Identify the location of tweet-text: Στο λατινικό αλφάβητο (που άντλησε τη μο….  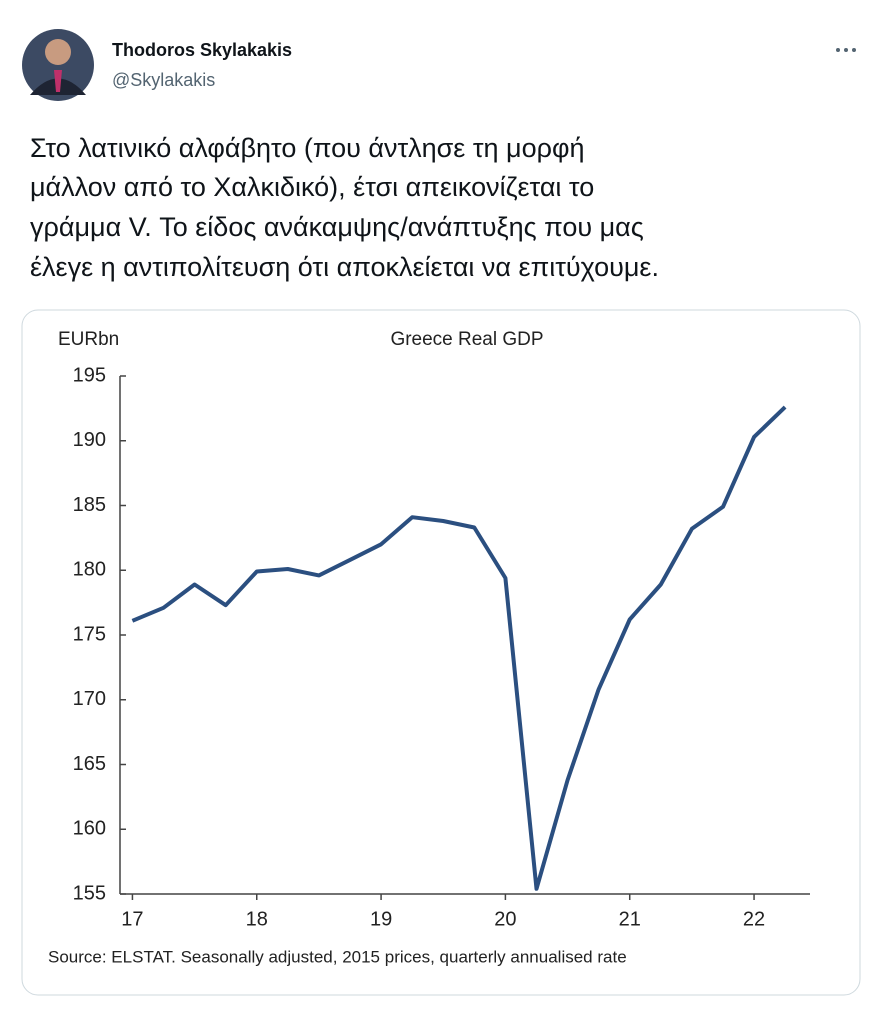
(307, 148).